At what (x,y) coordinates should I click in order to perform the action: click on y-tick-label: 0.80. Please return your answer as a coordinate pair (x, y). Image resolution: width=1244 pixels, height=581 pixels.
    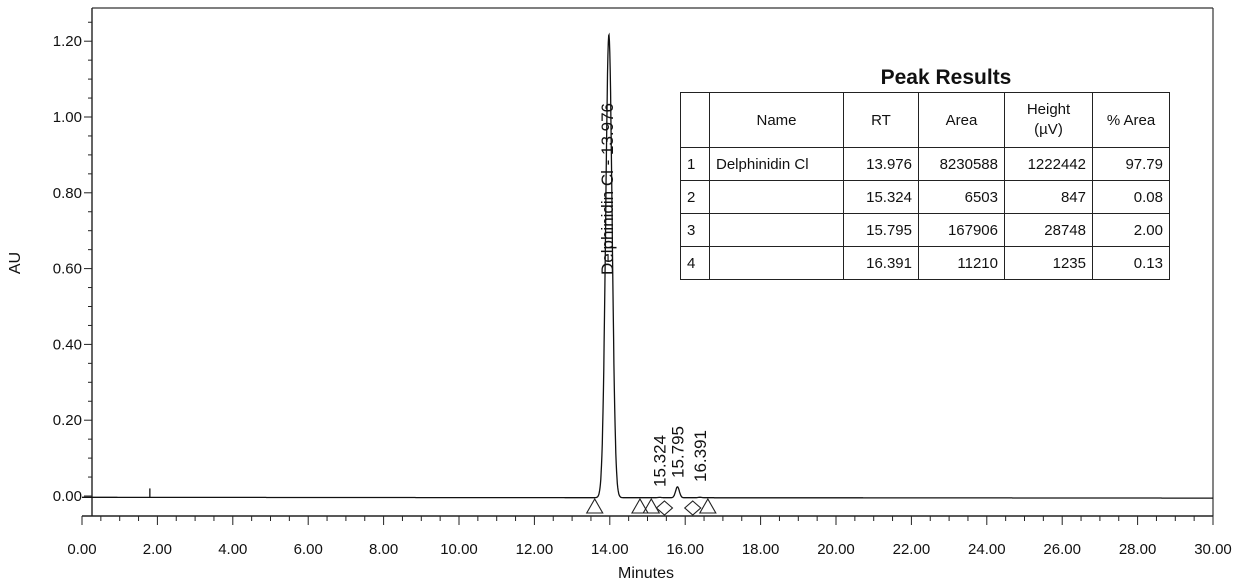
    Looking at the image, I should click on (67, 193).